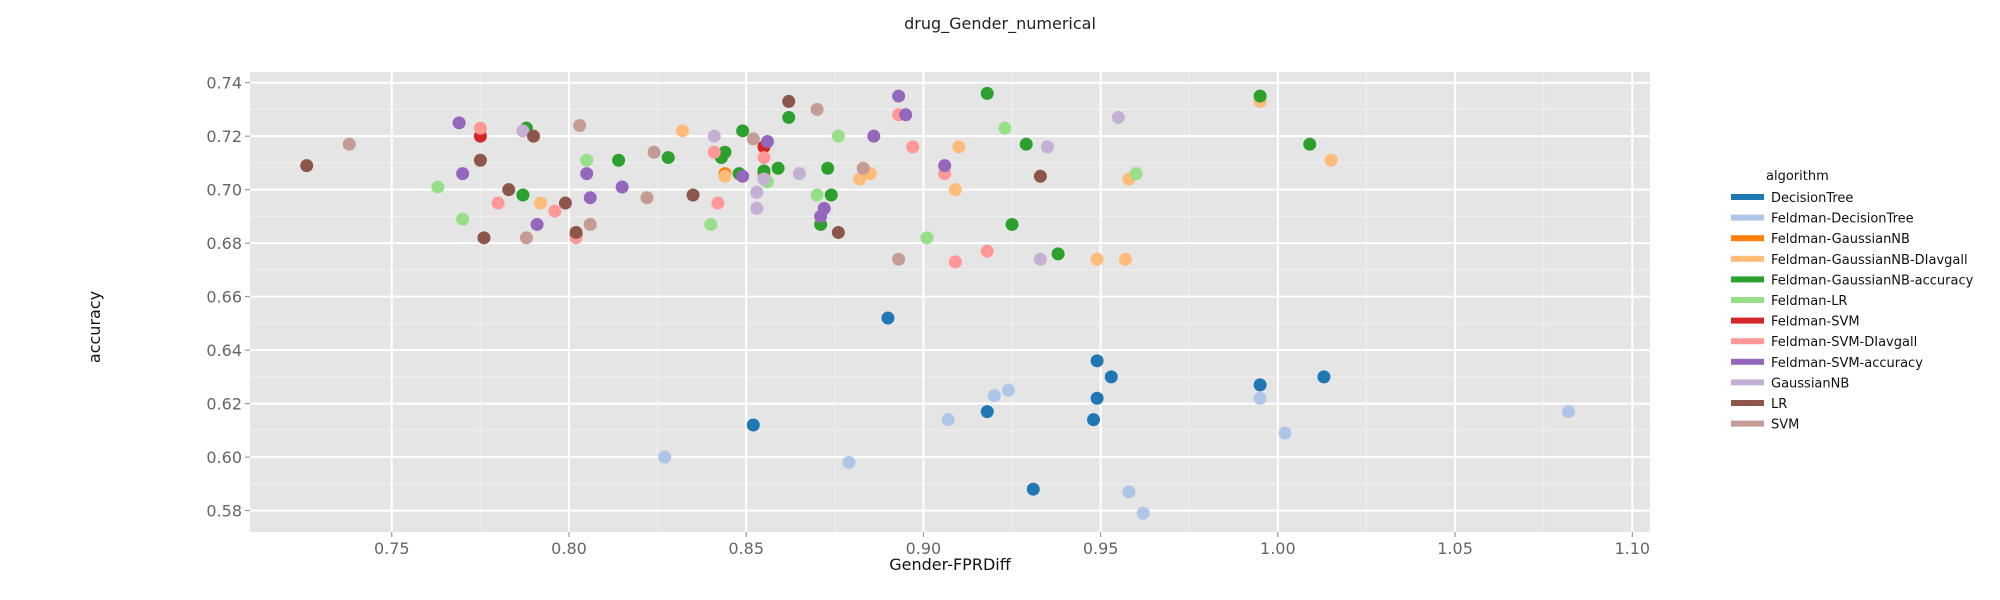 The height and width of the screenshot is (600, 2000). What do you see at coordinates (94, 327) in the screenshot?
I see `y-axis-label: accuracy` at bounding box center [94, 327].